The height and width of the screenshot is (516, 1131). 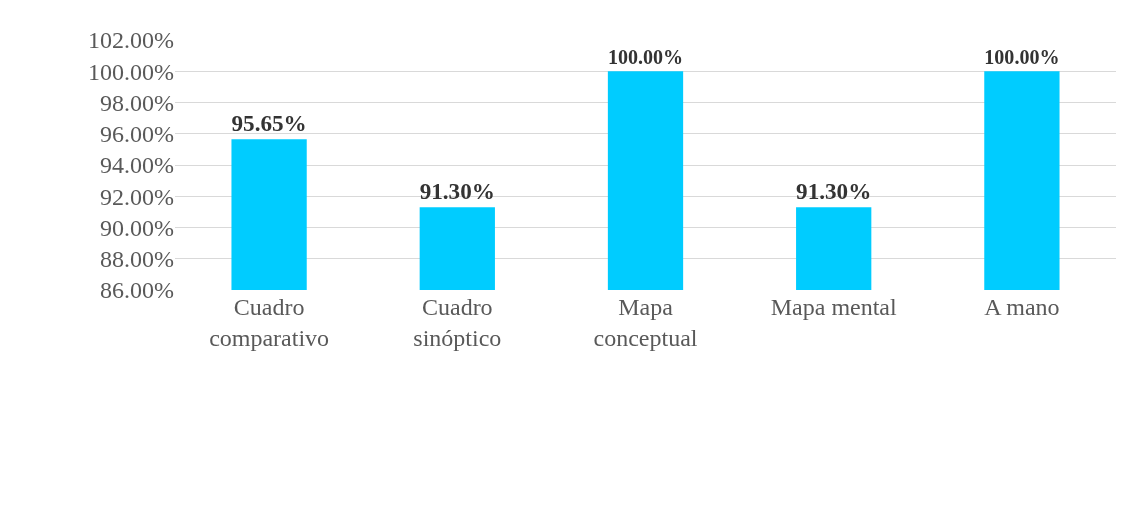 I want to click on y-tick-label: 86.00%, so click(x=137, y=290).